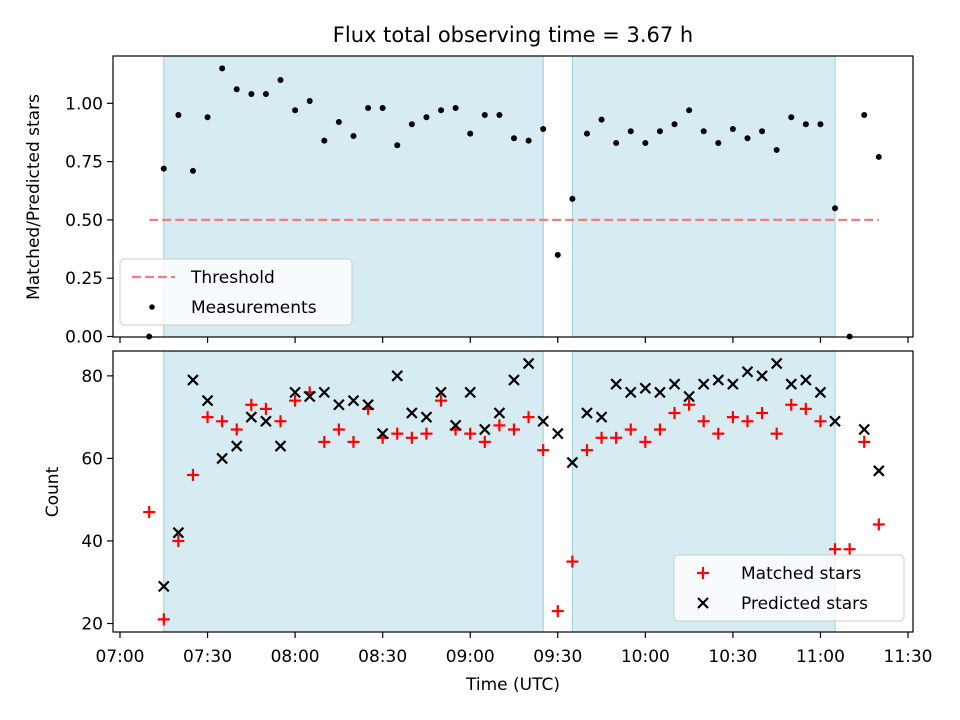  Describe the element at coordinates (53, 491) in the screenshot. I see `bottom-y-axis-label: Count` at that location.